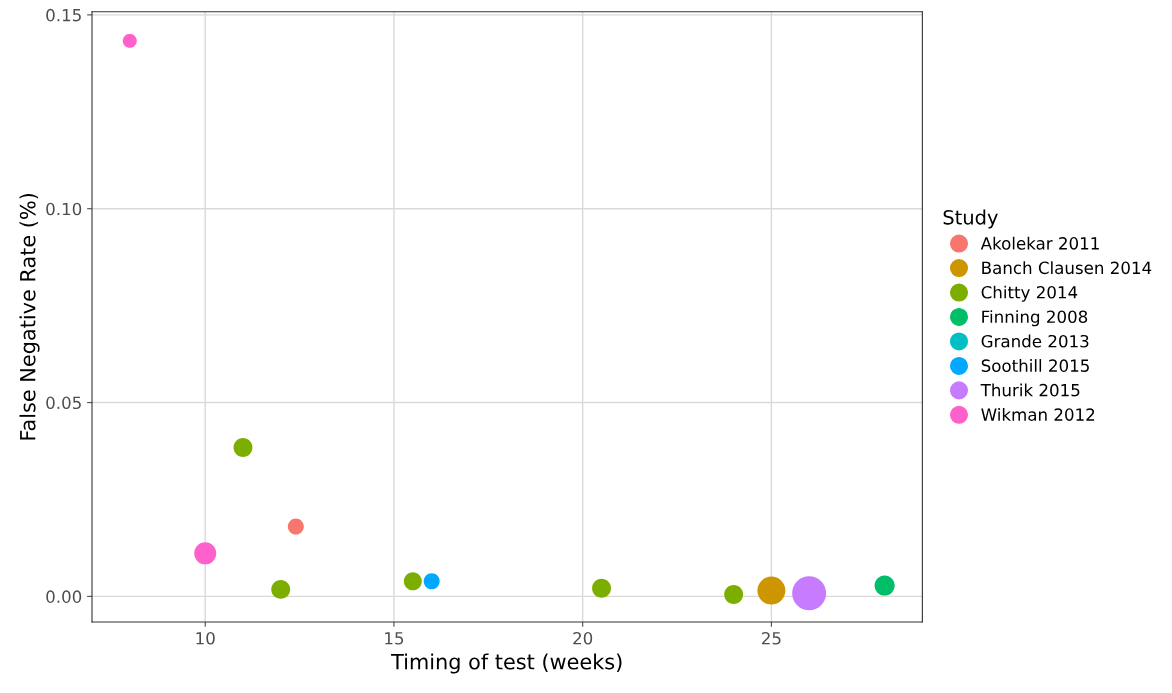 This screenshot has height=693, width=1172. What do you see at coordinates (394, 638) in the screenshot?
I see `x-tick-label: 15` at bounding box center [394, 638].